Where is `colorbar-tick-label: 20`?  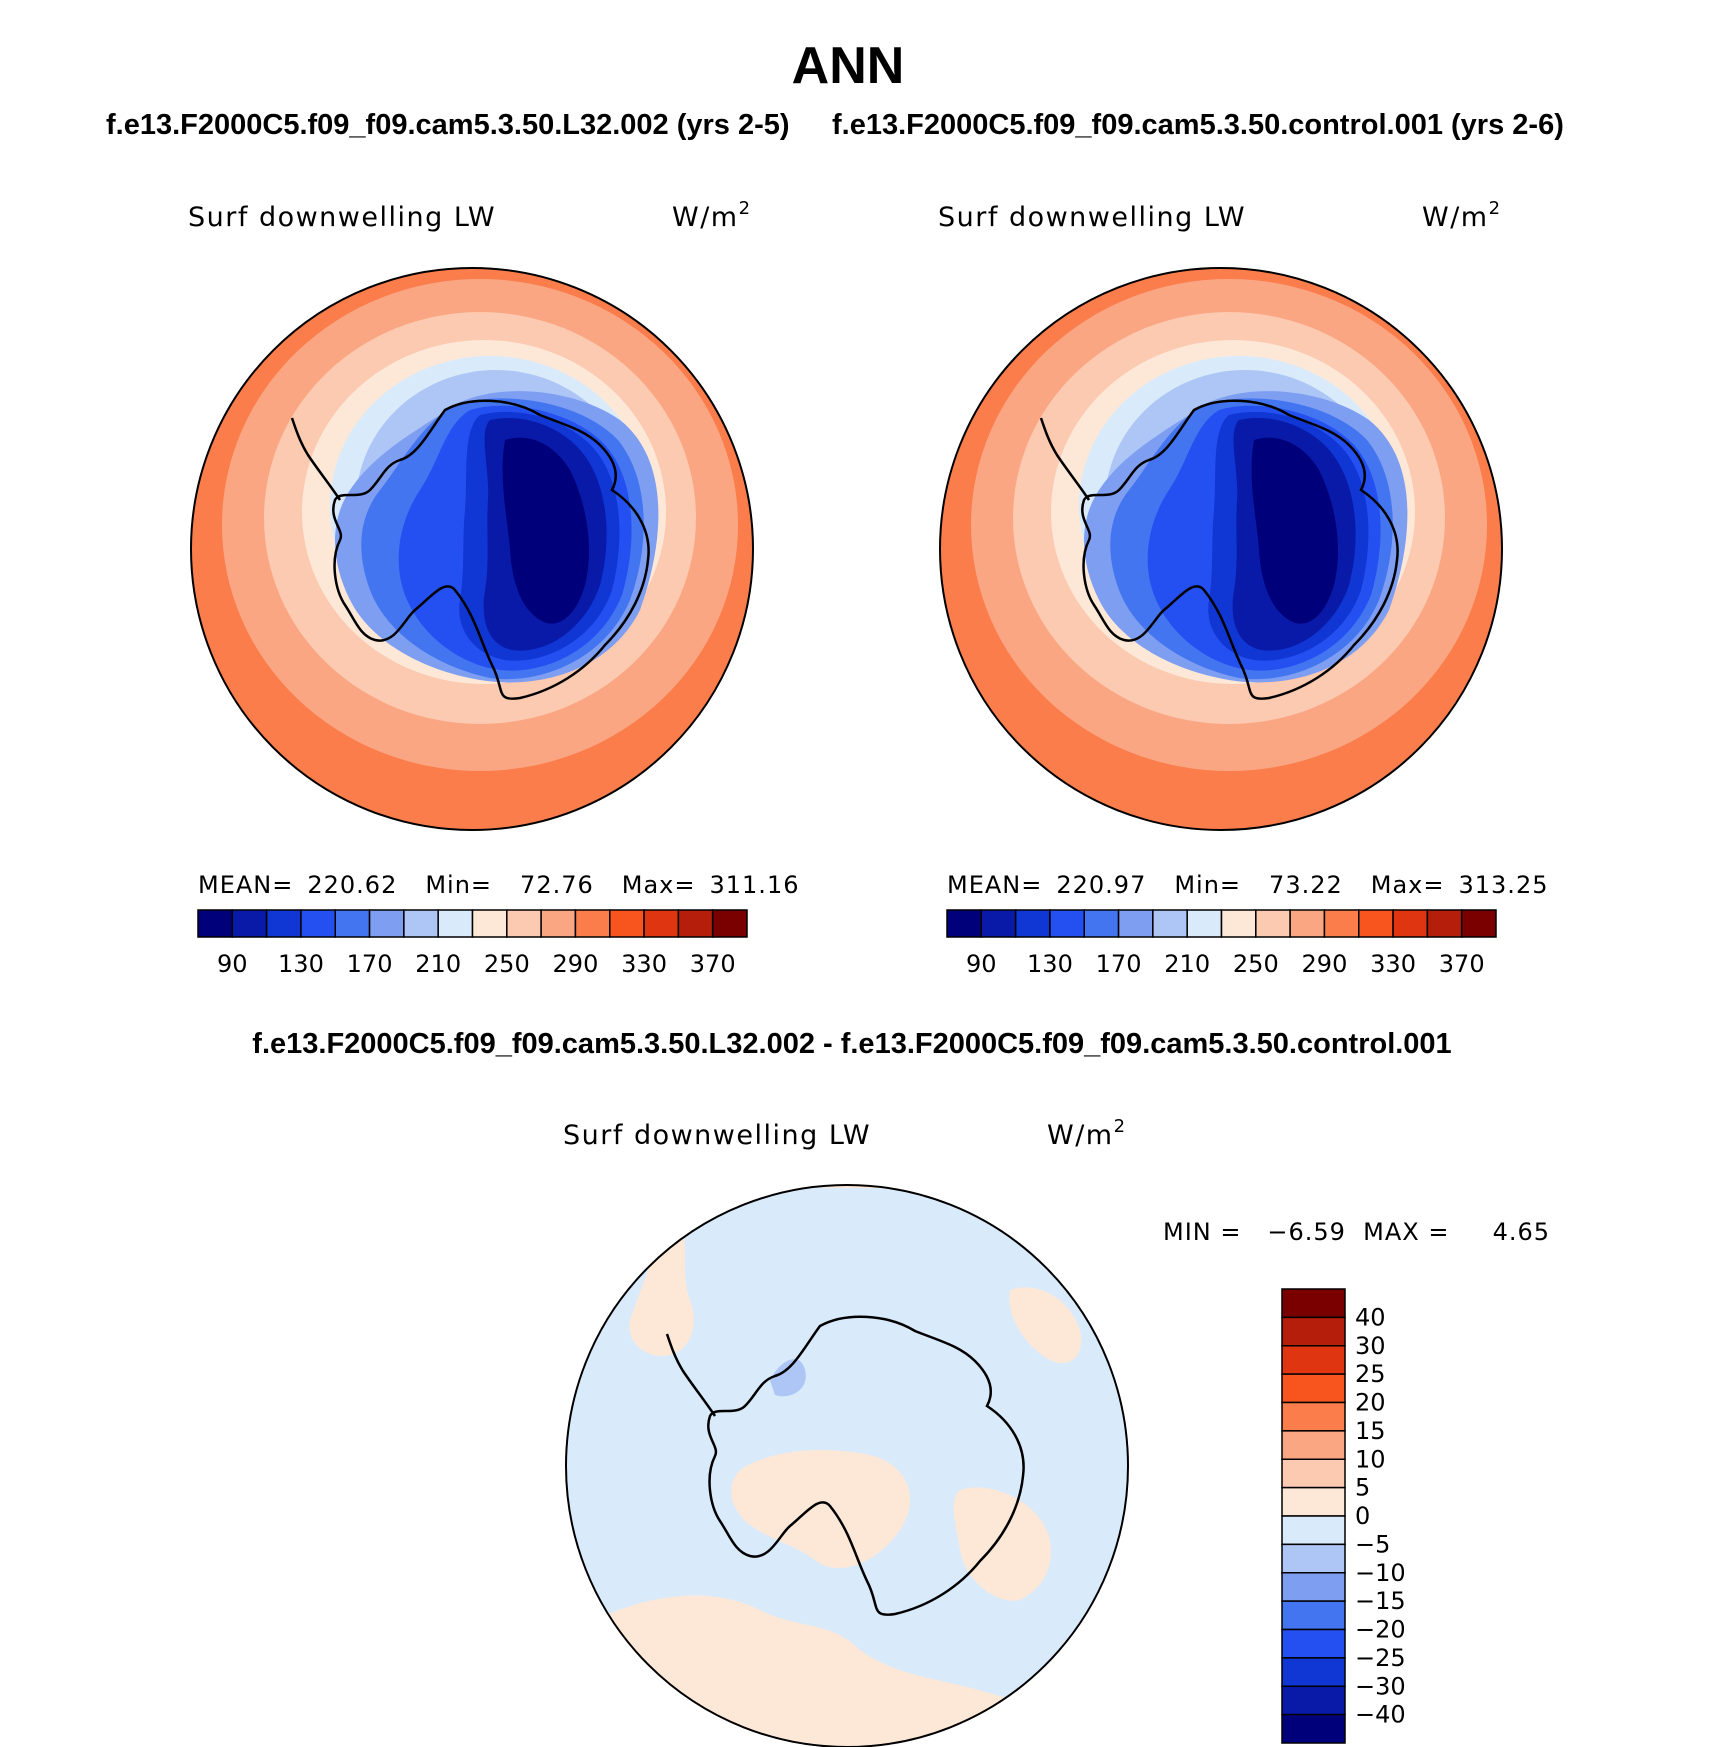
colorbar-tick-label: 20 is located at coordinates (1370, 1403).